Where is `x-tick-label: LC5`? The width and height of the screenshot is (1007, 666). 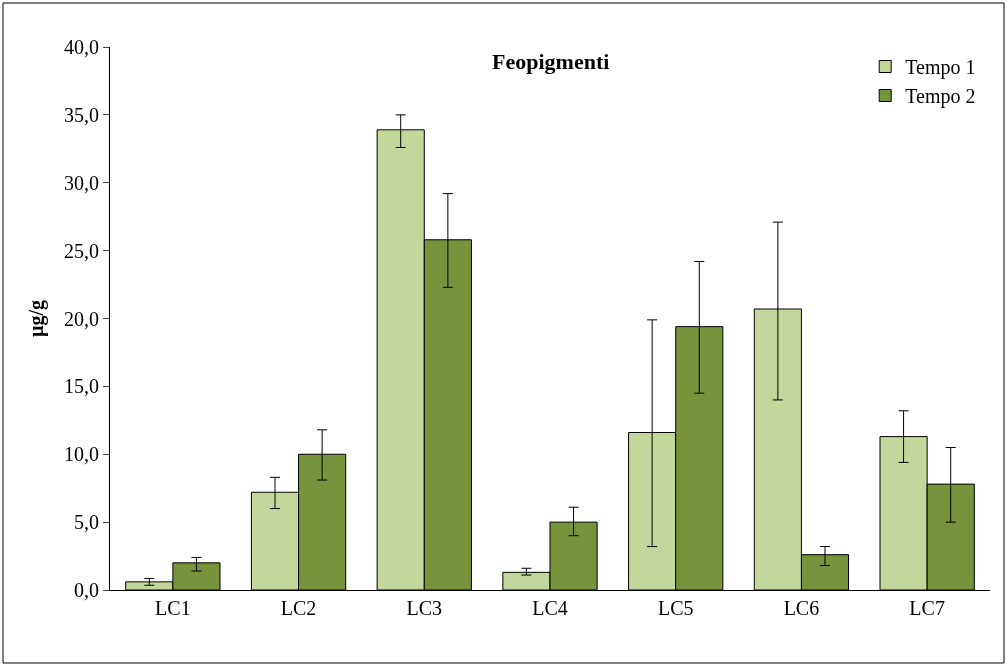 x-tick-label: LC5 is located at coordinates (675, 608).